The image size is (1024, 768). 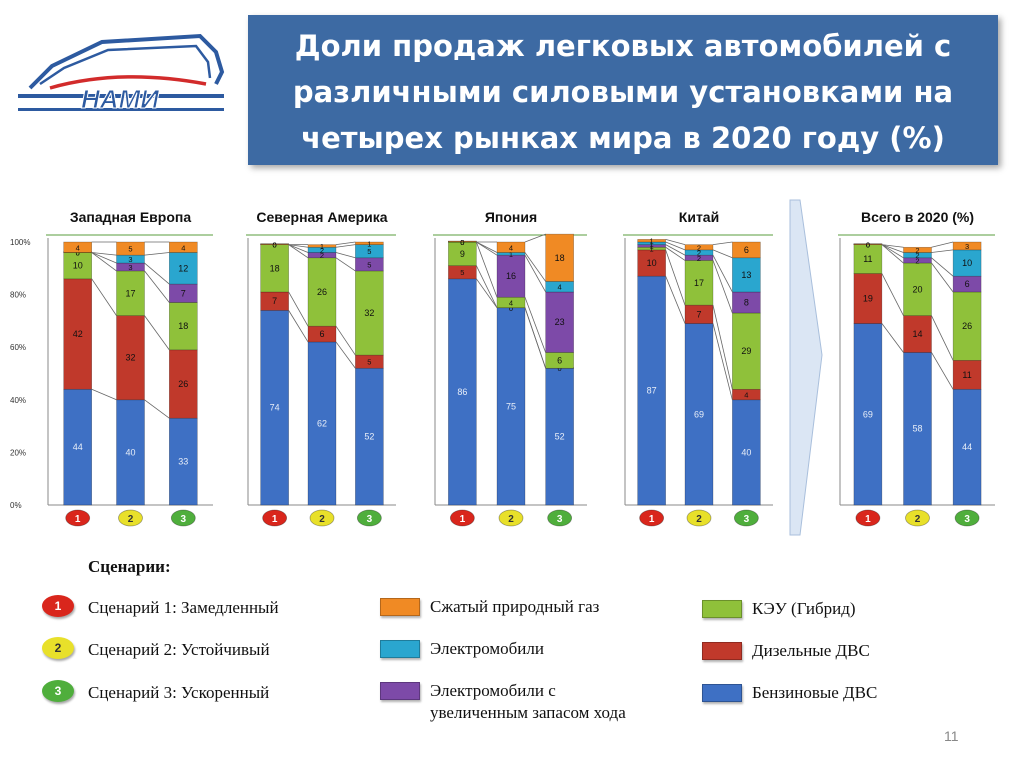 I want to click on legend-hybrid-label: КЭУ (Гибрид), so click(x=804, y=608).